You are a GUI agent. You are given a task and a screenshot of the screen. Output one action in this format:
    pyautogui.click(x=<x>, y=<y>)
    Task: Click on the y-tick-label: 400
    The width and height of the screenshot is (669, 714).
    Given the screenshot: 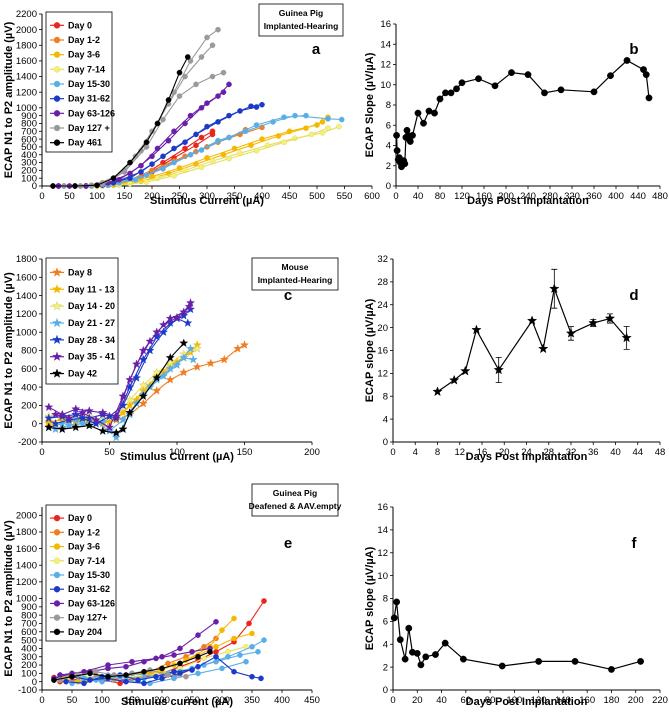 What is the action you would take?
    pyautogui.click(x=29, y=387)
    